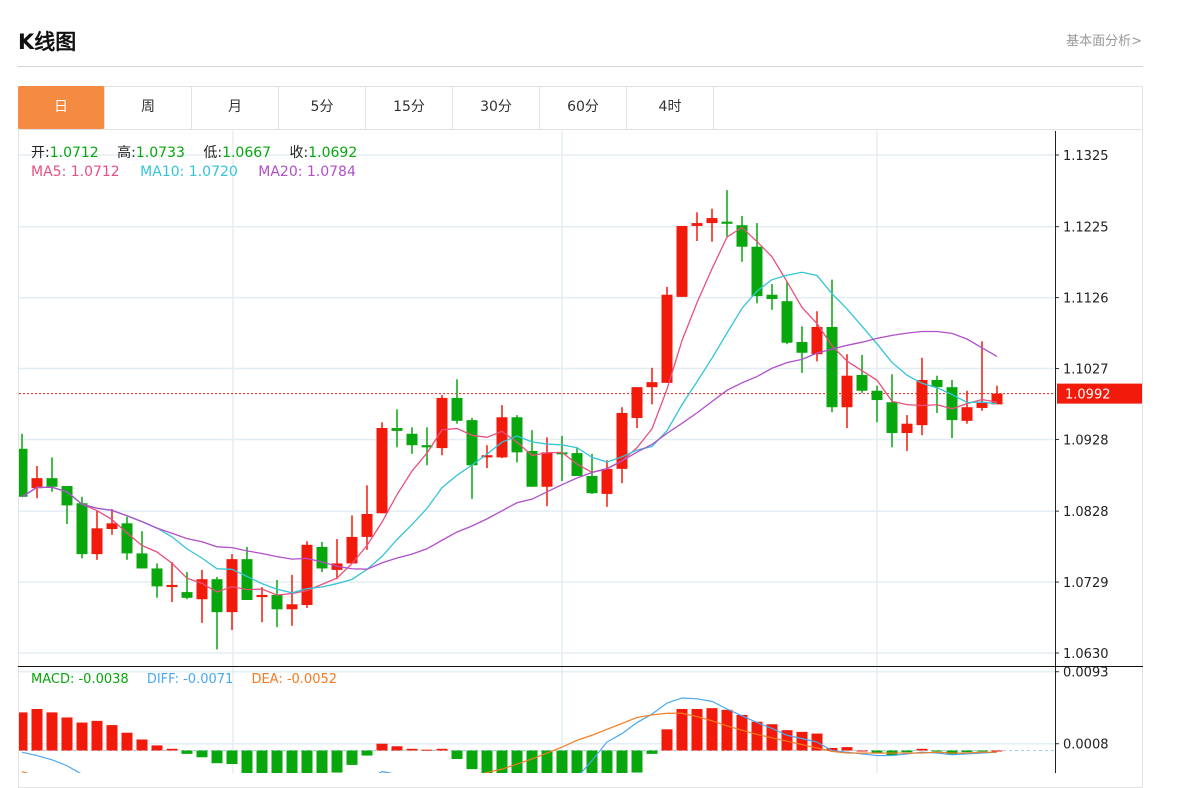  Describe the element at coordinates (126, 153) in the screenshot. I see `high-label: 高:` at that location.